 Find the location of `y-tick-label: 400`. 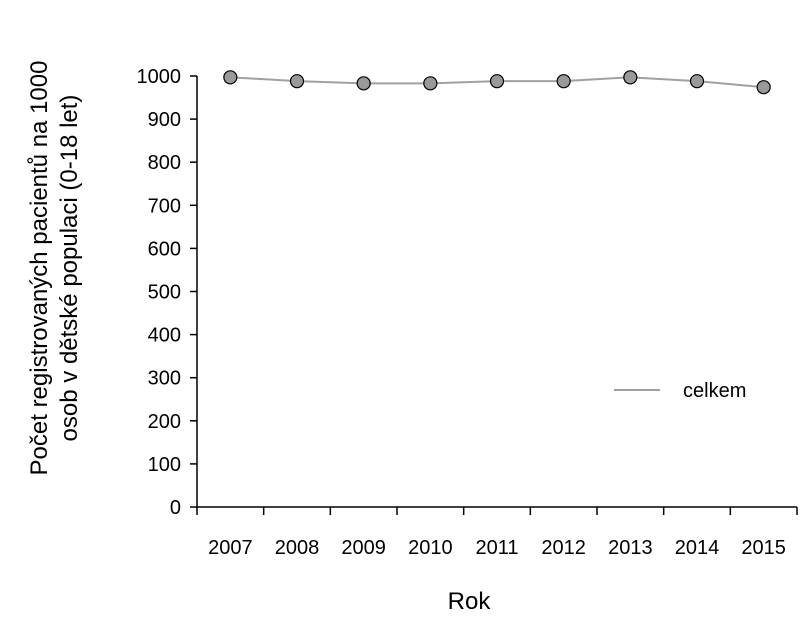

y-tick-label: 400 is located at coordinates (164, 336).